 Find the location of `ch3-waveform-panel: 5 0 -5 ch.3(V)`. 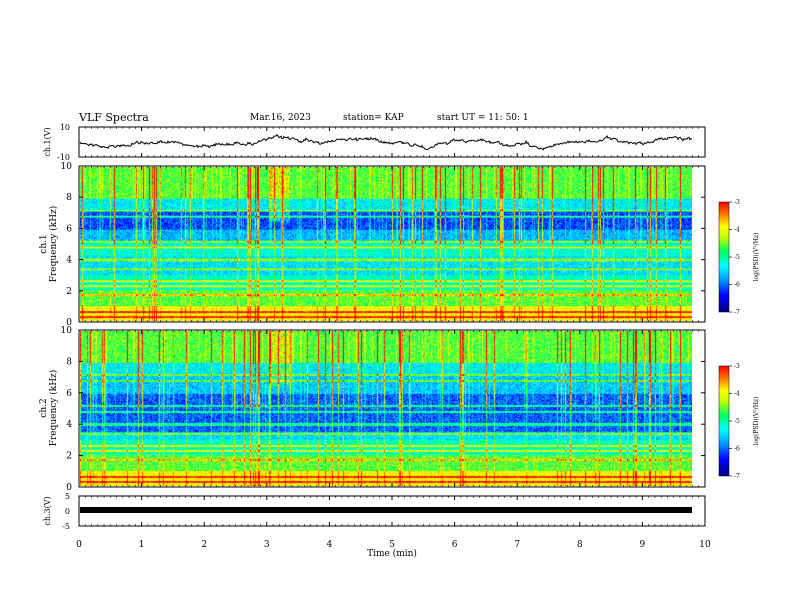

ch3-waveform-panel: 5 0 -5 ch.3(V) is located at coordinates (374, 511).